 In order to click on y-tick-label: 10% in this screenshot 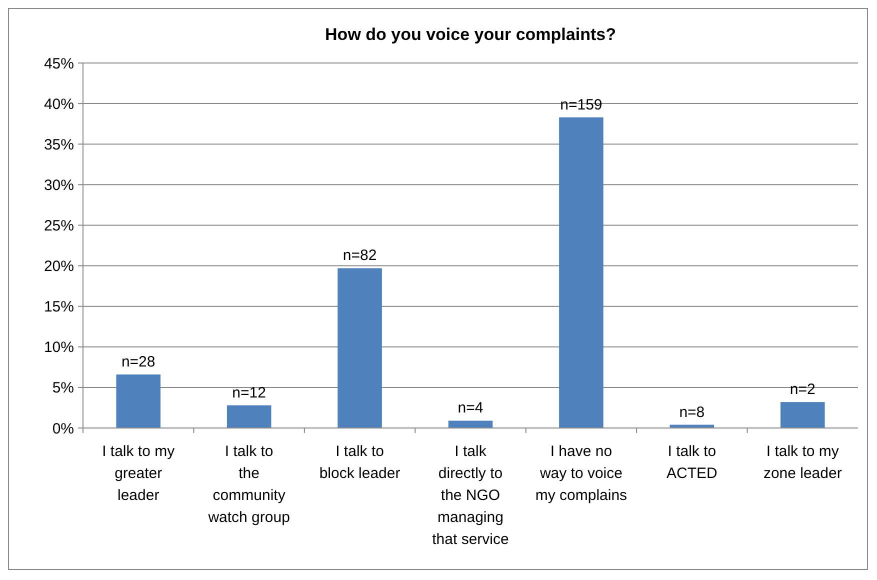, I will do `click(59, 347)`.